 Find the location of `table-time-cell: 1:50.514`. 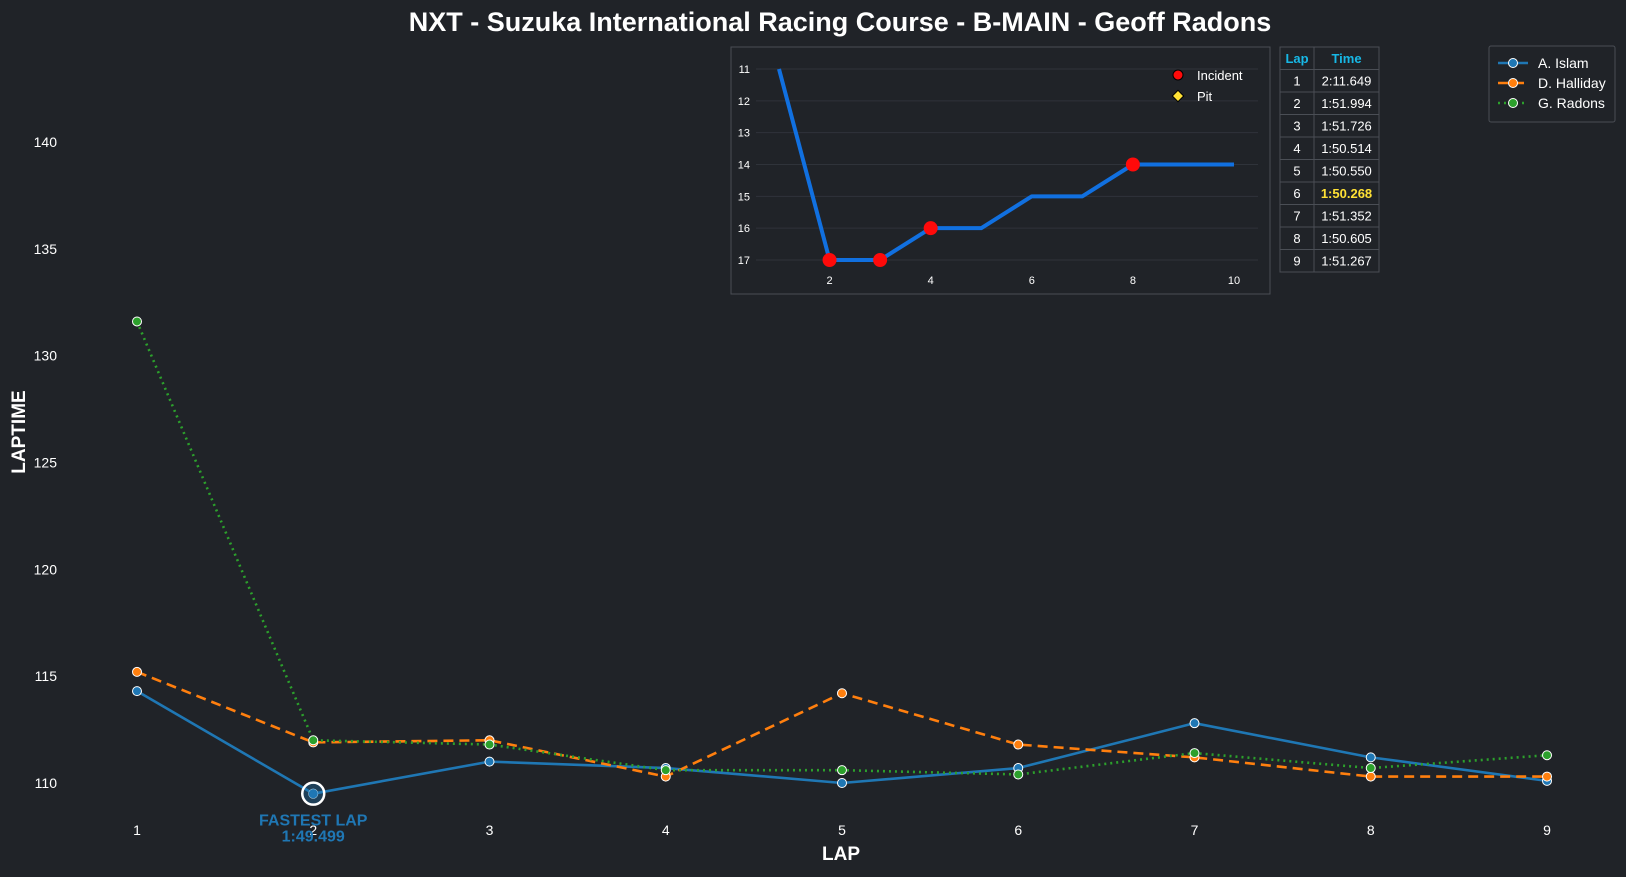

table-time-cell: 1:50.514 is located at coordinates (1346, 148).